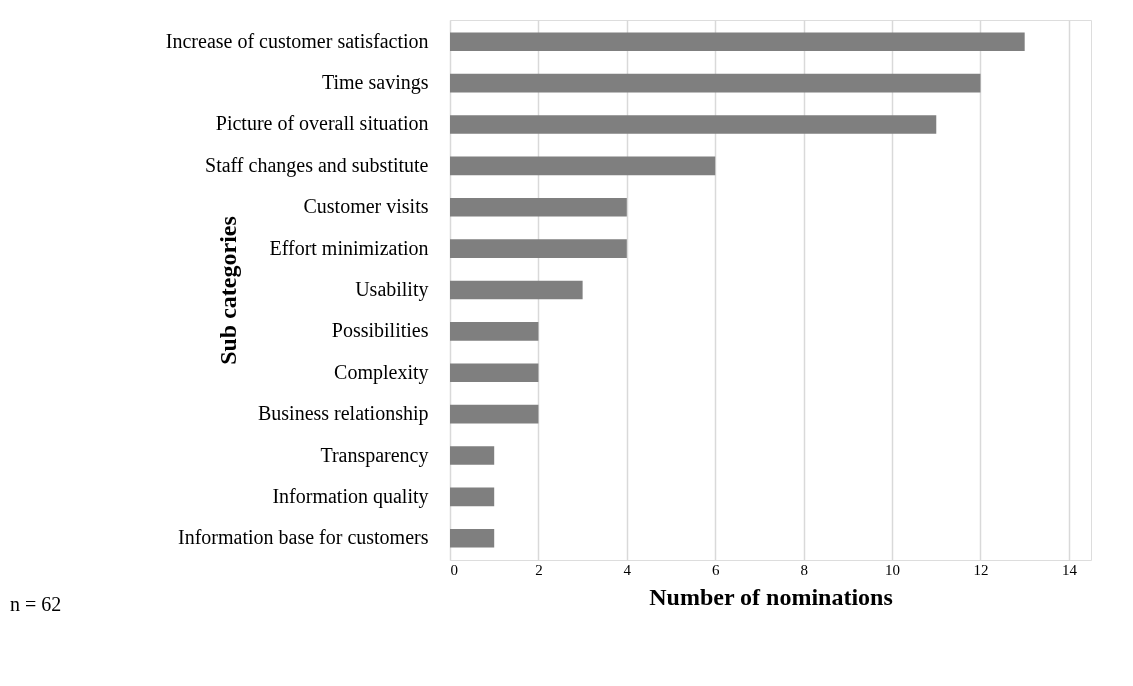  I want to click on x-tick-label: 12, so click(981, 569).